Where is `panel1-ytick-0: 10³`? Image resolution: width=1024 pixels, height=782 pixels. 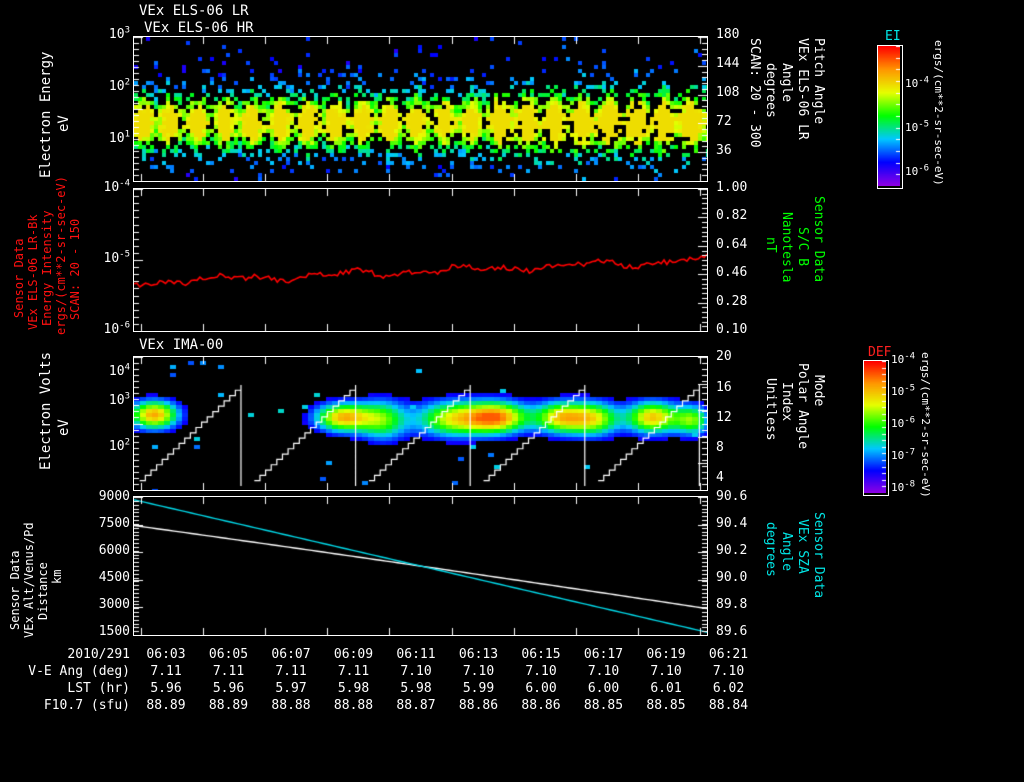 panel1-ytick-0: 10³ is located at coordinates (119, 33).